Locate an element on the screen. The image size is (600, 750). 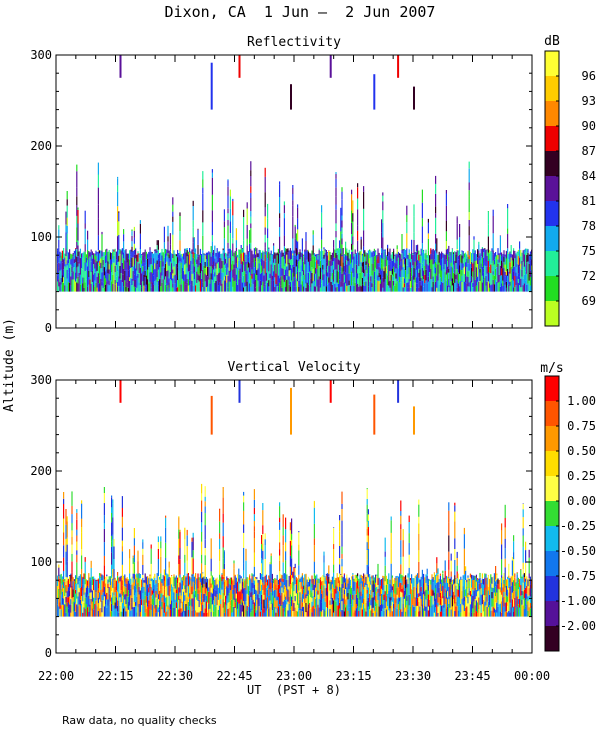
colorbar-tick-label: 84 is located at coordinates (589, 176).